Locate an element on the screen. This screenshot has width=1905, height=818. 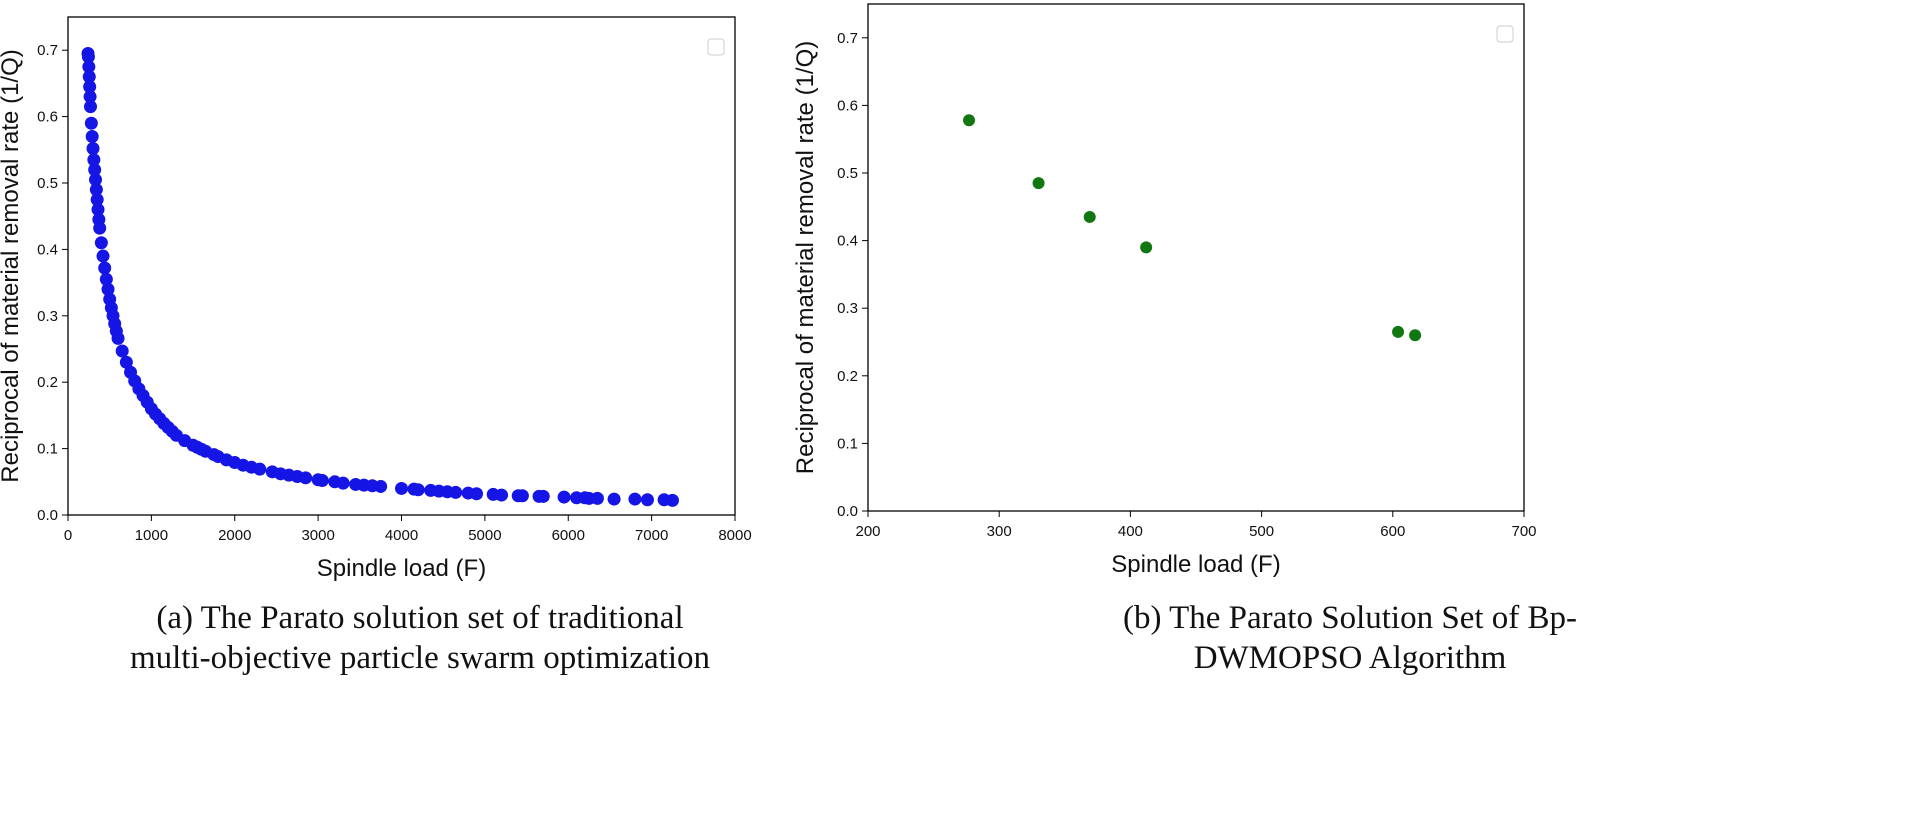
x-tick-label: 1000 is located at coordinates (151, 535).